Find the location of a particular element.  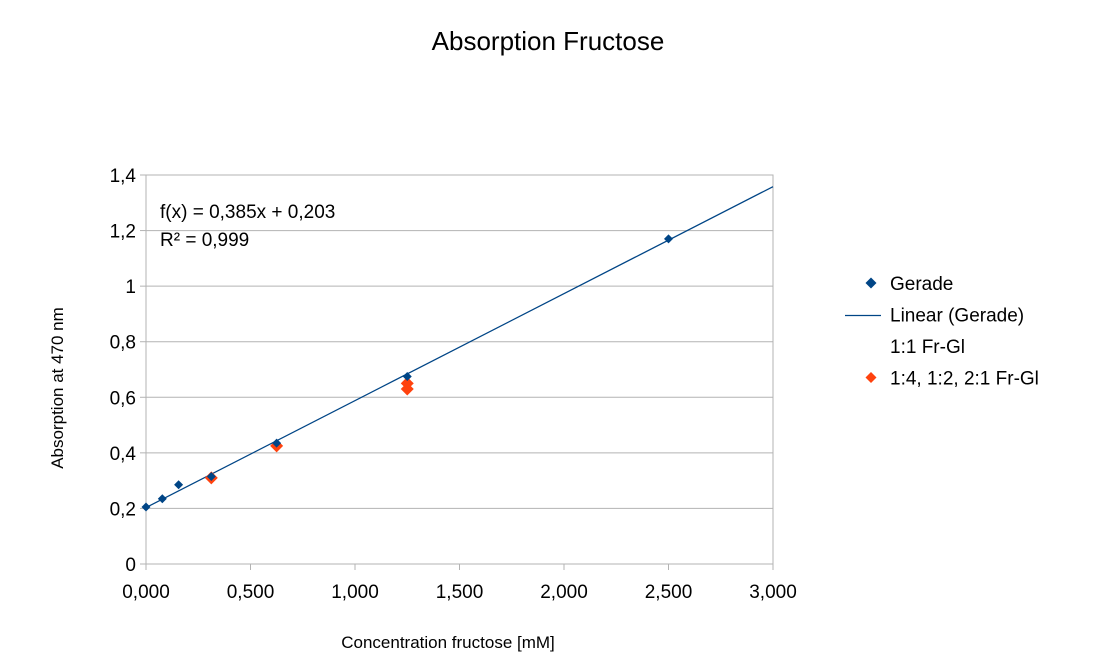

y-tick-label: 1 is located at coordinates (130, 287).